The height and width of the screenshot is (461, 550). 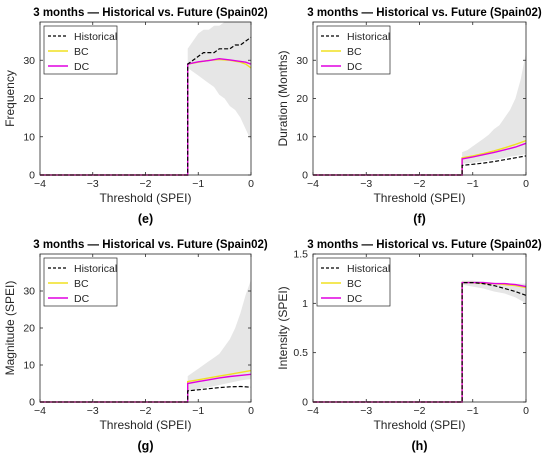 I want to click on y-tick-label: 1.5, so click(x=300, y=255).